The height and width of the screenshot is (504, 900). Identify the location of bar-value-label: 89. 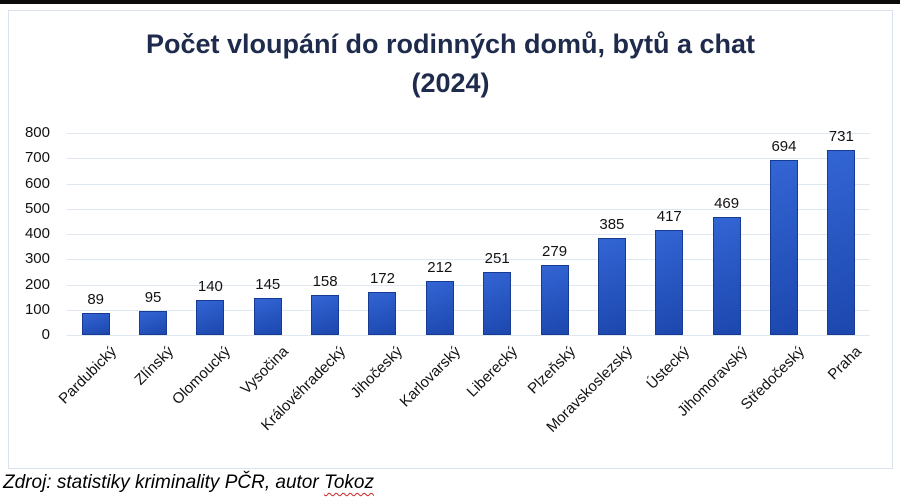
(96, 299).